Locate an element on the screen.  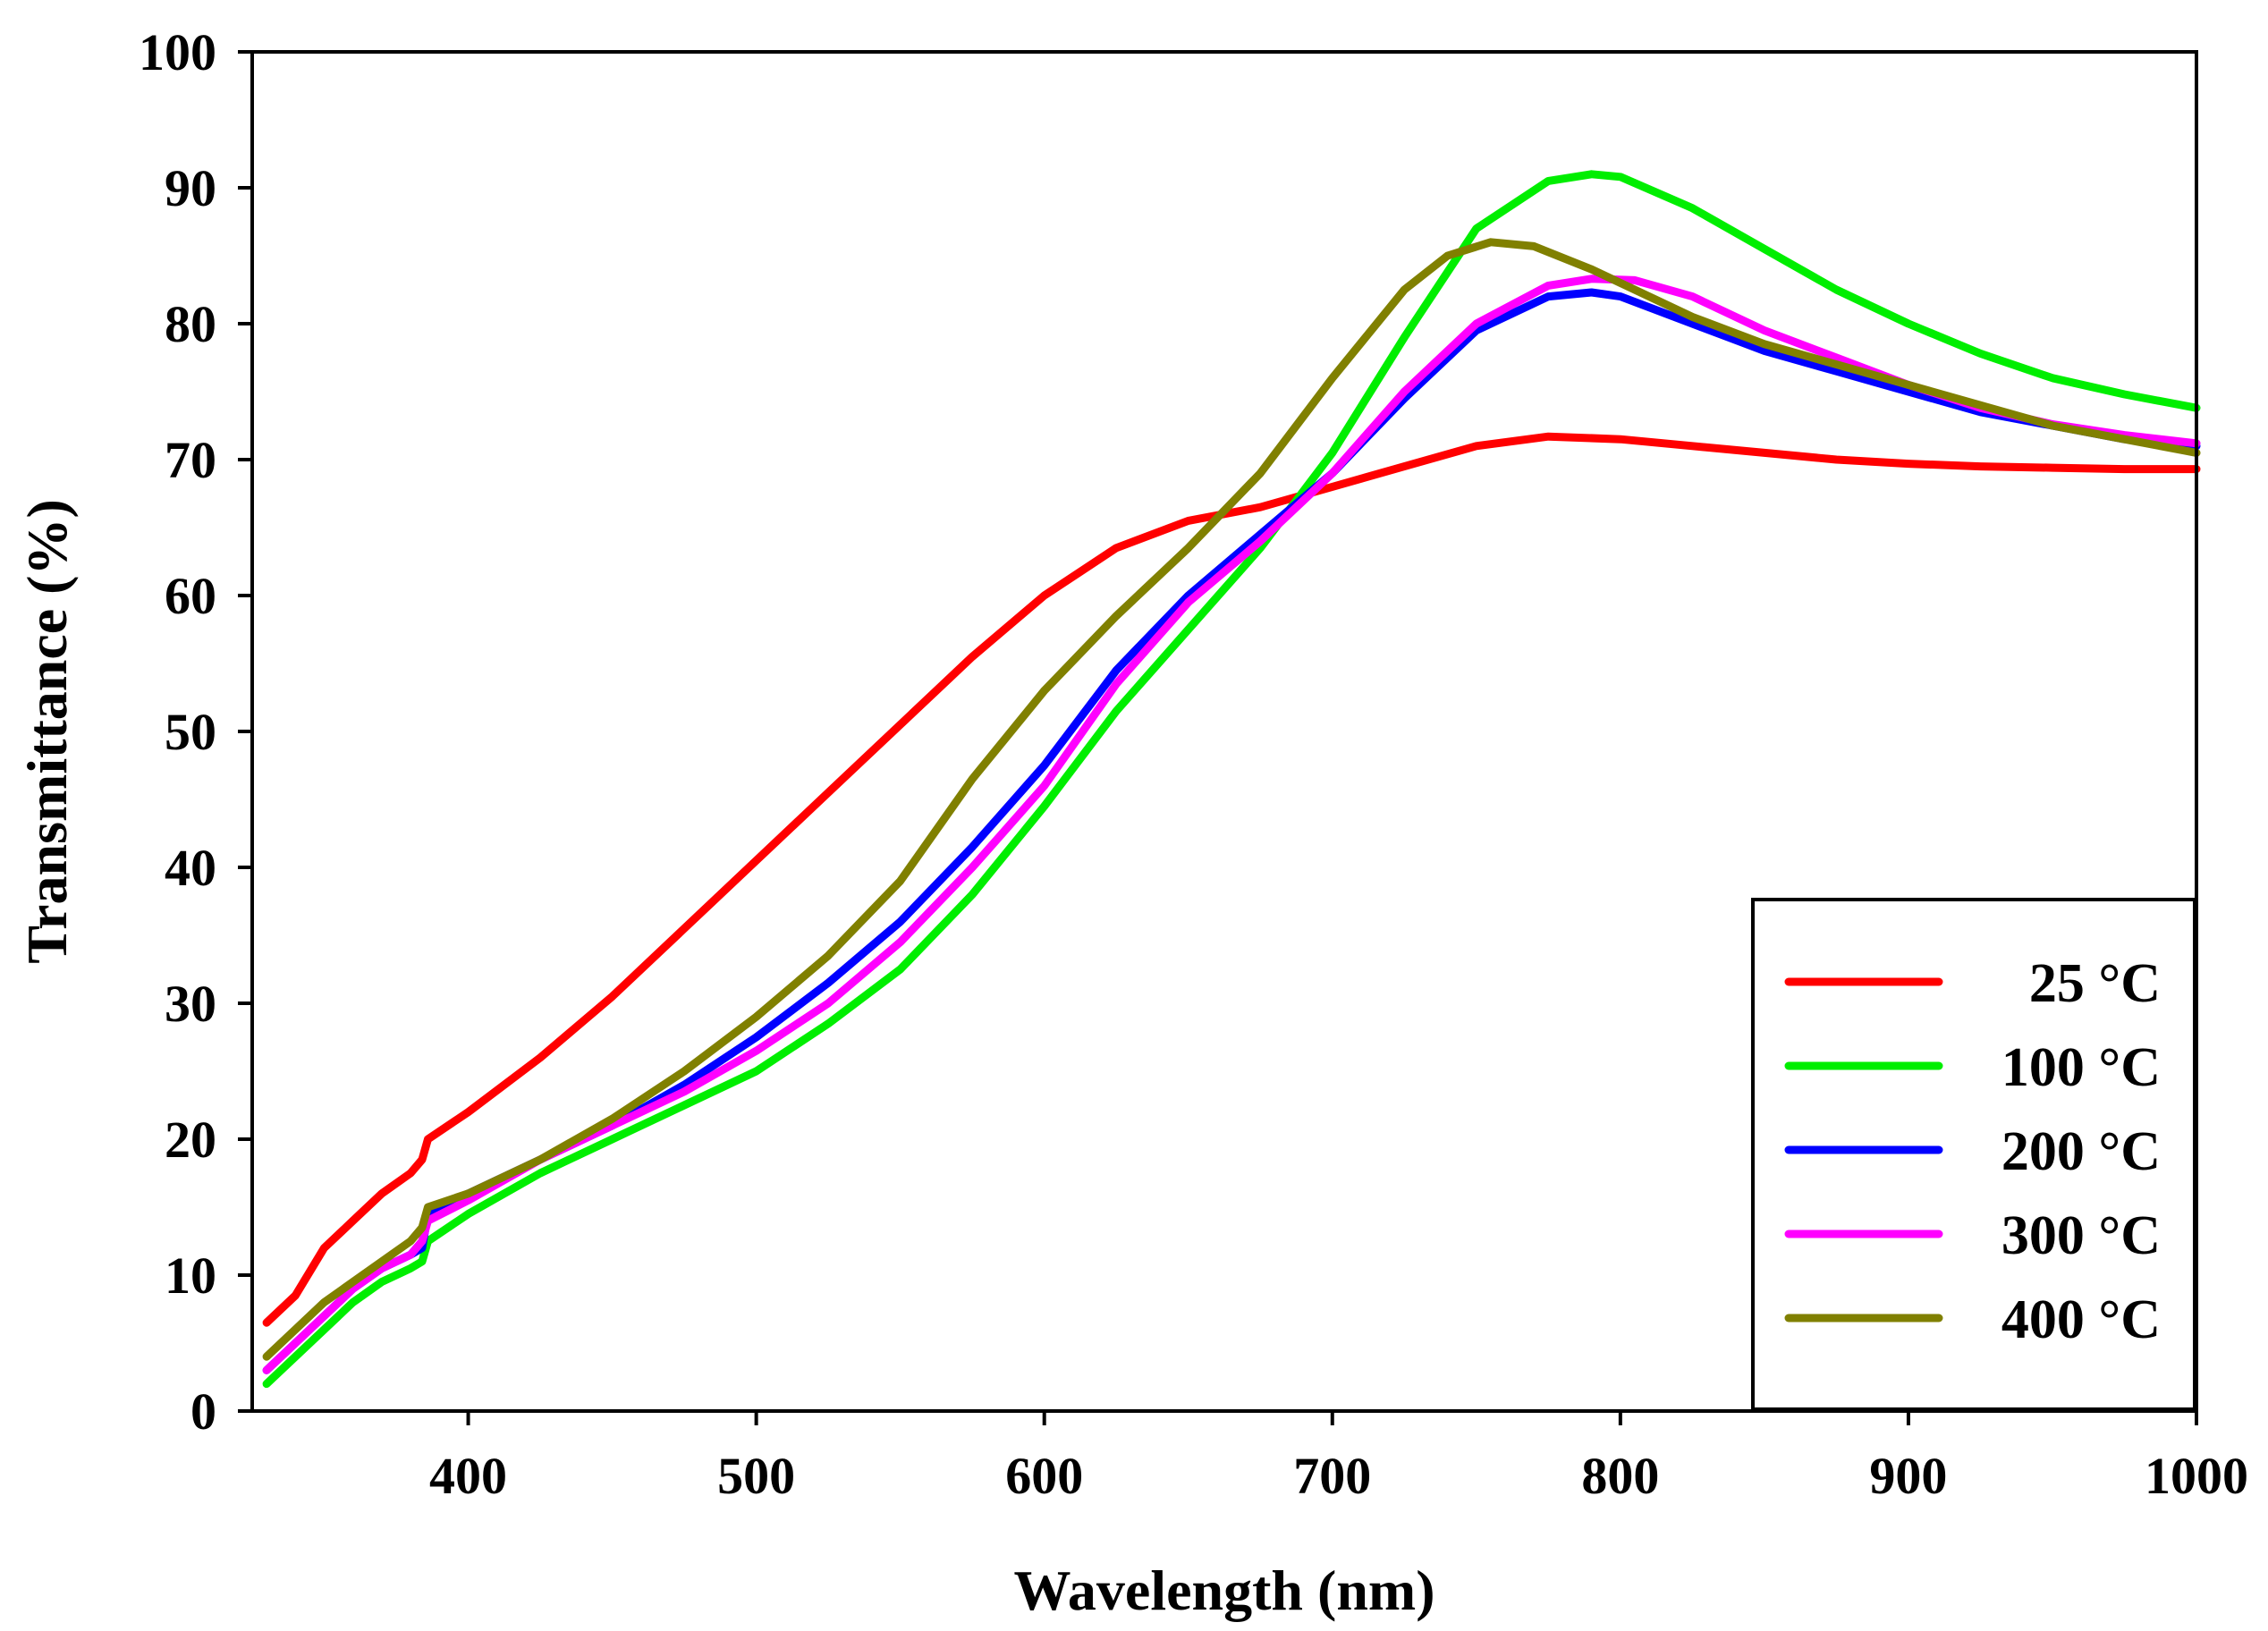
legend-label-300-c: 300 °C is located at coordinates (2081, 1235).